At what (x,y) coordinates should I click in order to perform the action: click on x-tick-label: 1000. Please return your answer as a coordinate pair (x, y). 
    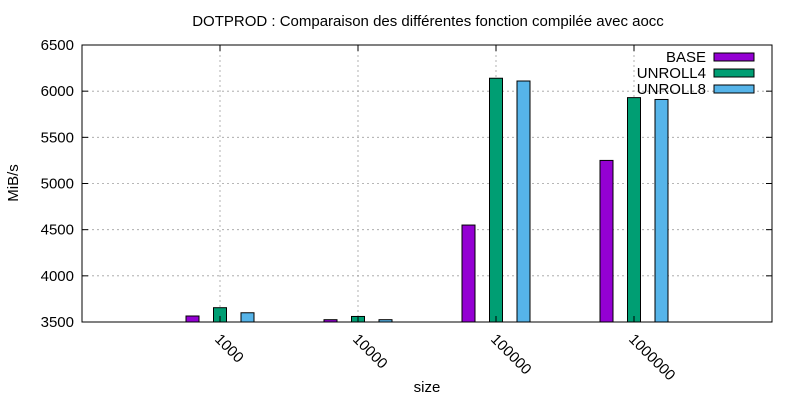
    Looking at the image, I should click on (229, 349).